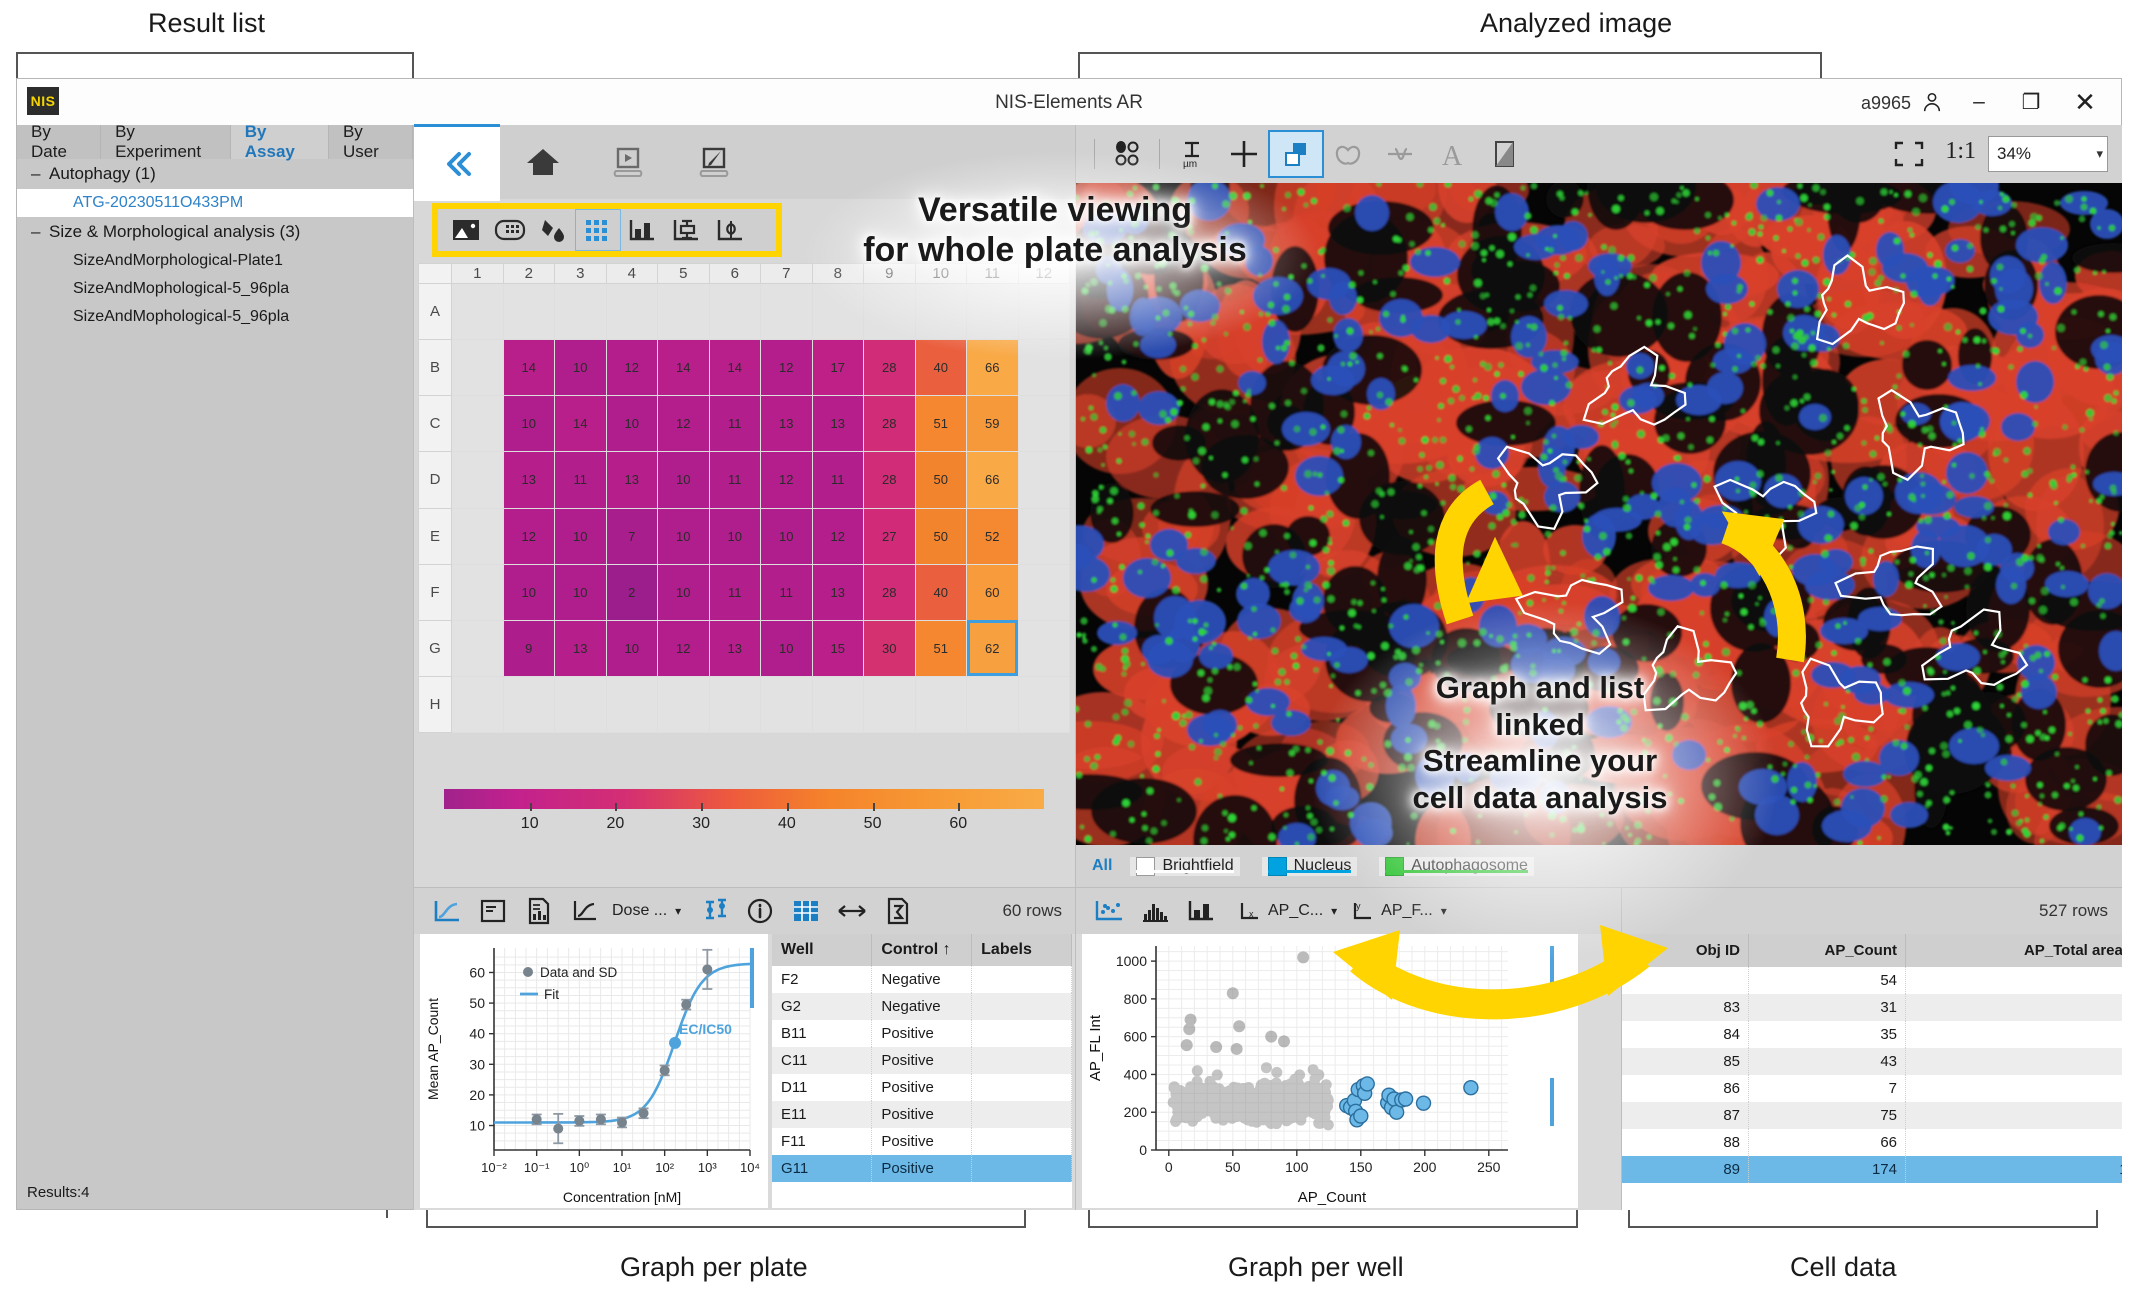  What do you see at coordinates (940, 536) in the screenshot?
I see `plate-well-E10: 50` at bounding box center [940, 536].